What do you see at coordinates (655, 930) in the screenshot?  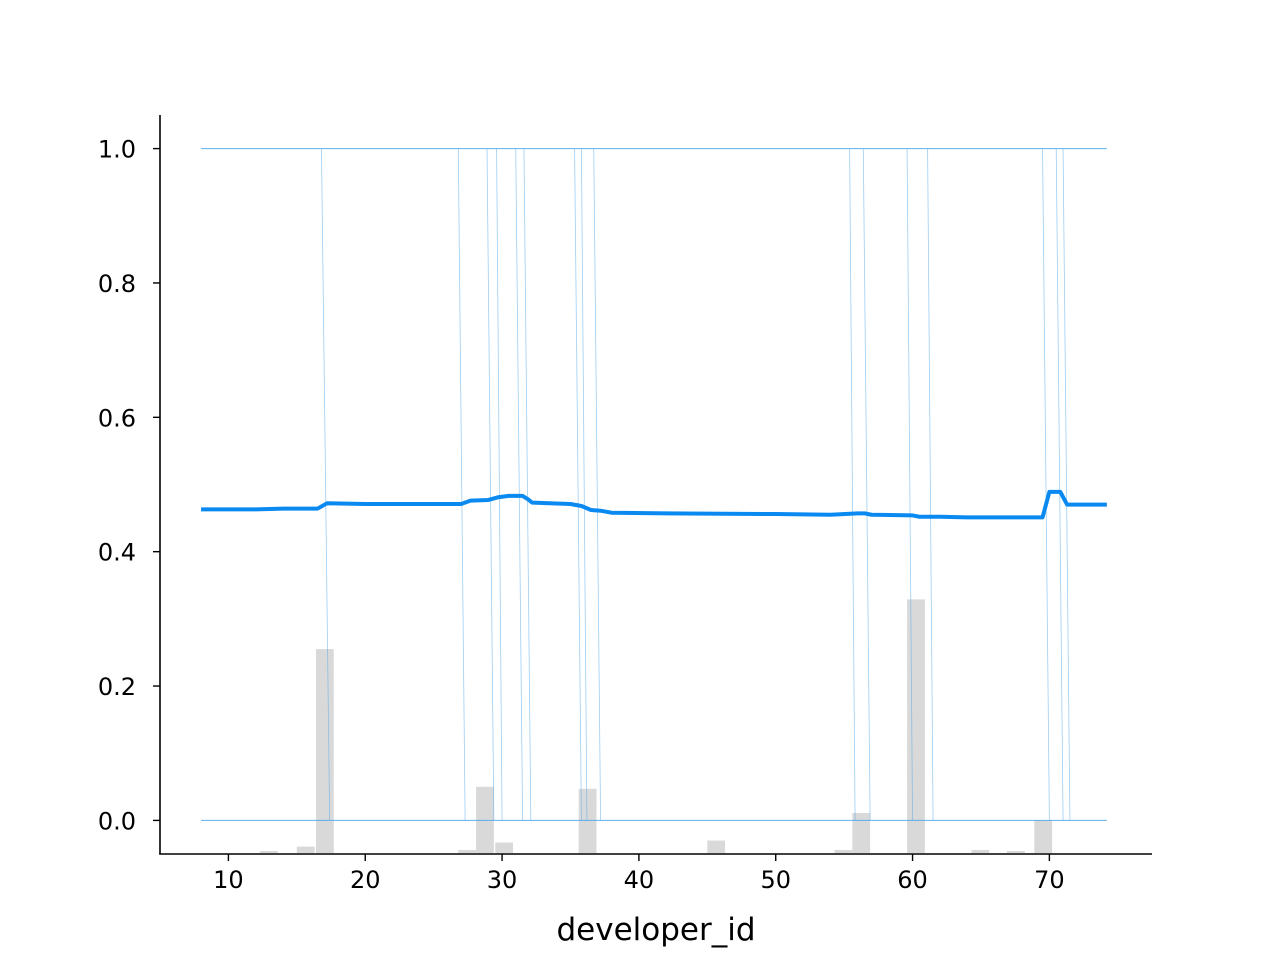 I see `x-axis-title: developer_id` at bounding box center [655, 930].